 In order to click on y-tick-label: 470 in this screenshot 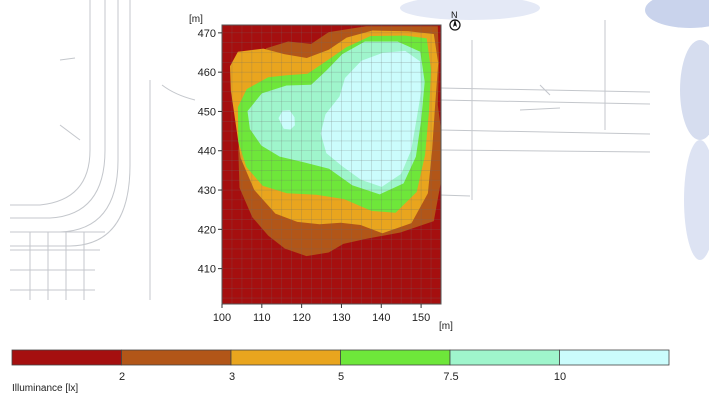, I will do `click(207, 34)`.